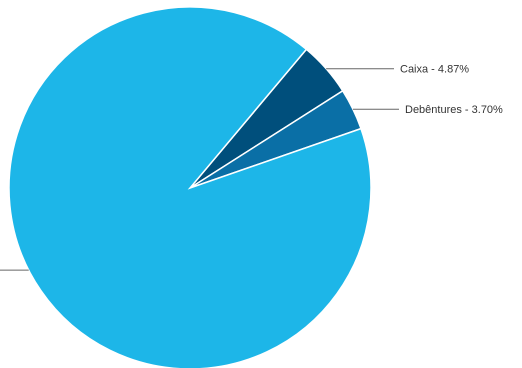 The width and height of the screenshot is (522, 368). What do you see at coordinates (434, 70) in the screenshot?
I see `slice-label-0: Caixa - 4.87%` at bounding box center [434, 70].